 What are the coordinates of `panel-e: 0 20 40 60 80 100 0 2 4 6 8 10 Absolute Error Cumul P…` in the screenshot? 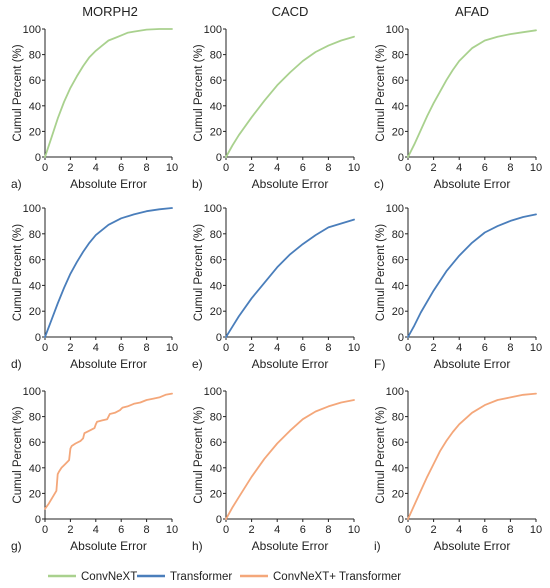 It's located at (276, 287).